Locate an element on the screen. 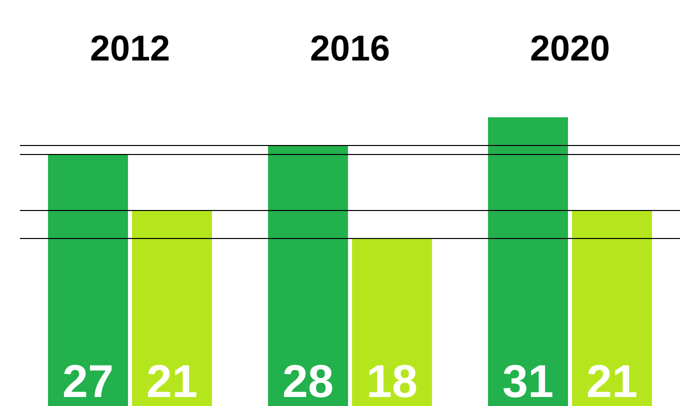 Image resolution: width=696 pixels, height=406 pixels. data-label: 27 is located at coordinates (88, 380).